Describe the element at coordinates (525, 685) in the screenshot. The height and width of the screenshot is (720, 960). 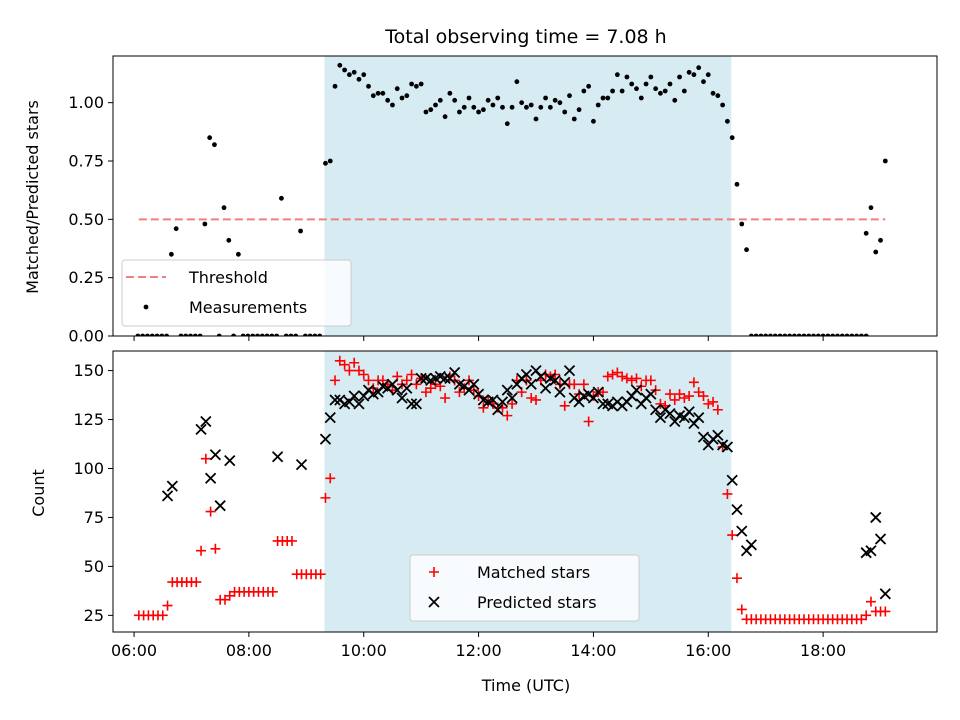
I see `x-axis-label: Time (UTC)` at that location.